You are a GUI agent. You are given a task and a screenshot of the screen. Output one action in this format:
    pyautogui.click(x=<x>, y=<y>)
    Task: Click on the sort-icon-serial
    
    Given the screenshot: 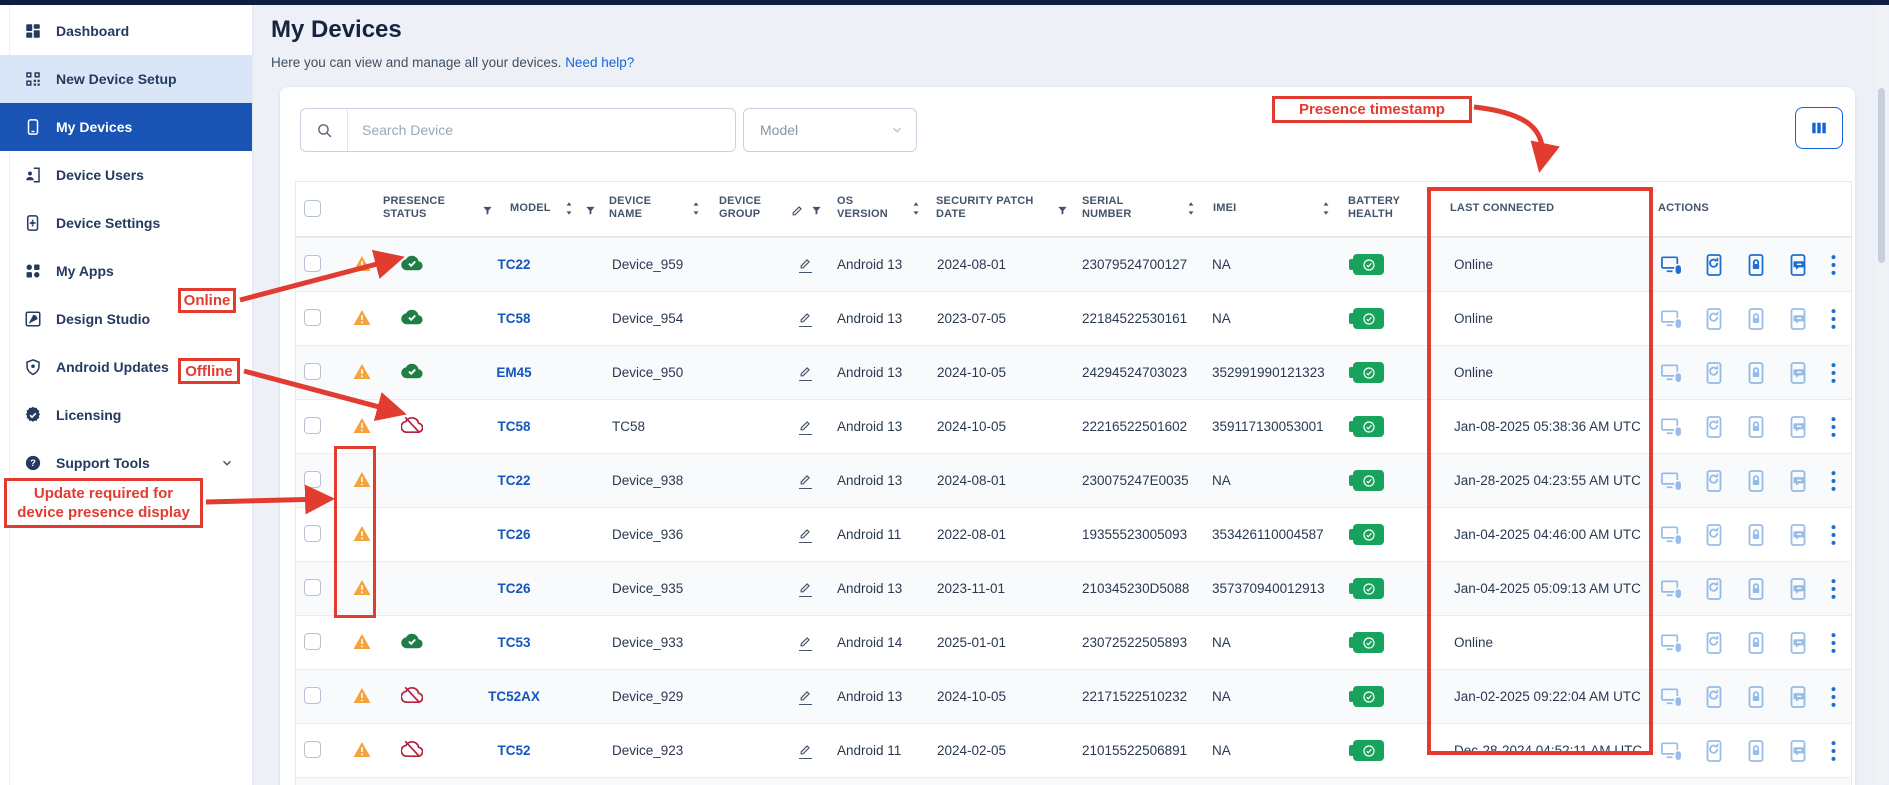 What is the action you would take?
    pyautogui.click(x=1191, y=211)
    